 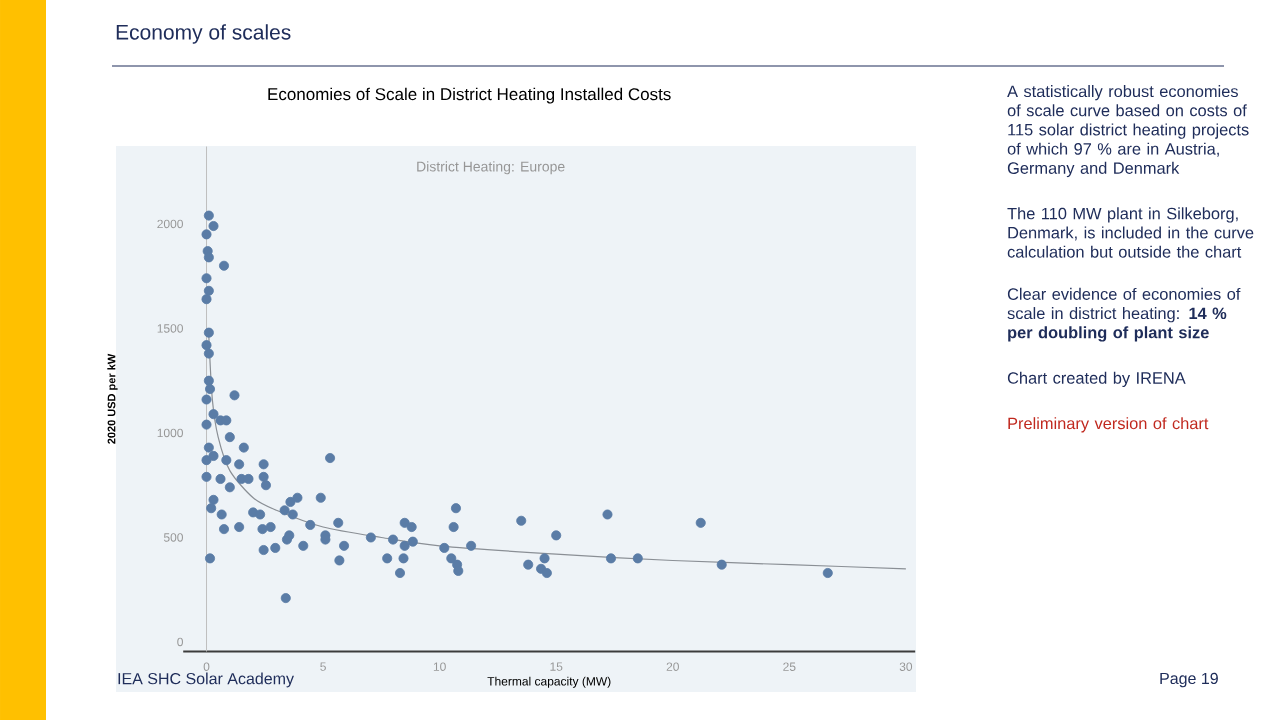 What do you see at coordinates (1096, 379) in the screenshot?
I see `text: Chart created by IRENA` at bounding box center [1096, 379].